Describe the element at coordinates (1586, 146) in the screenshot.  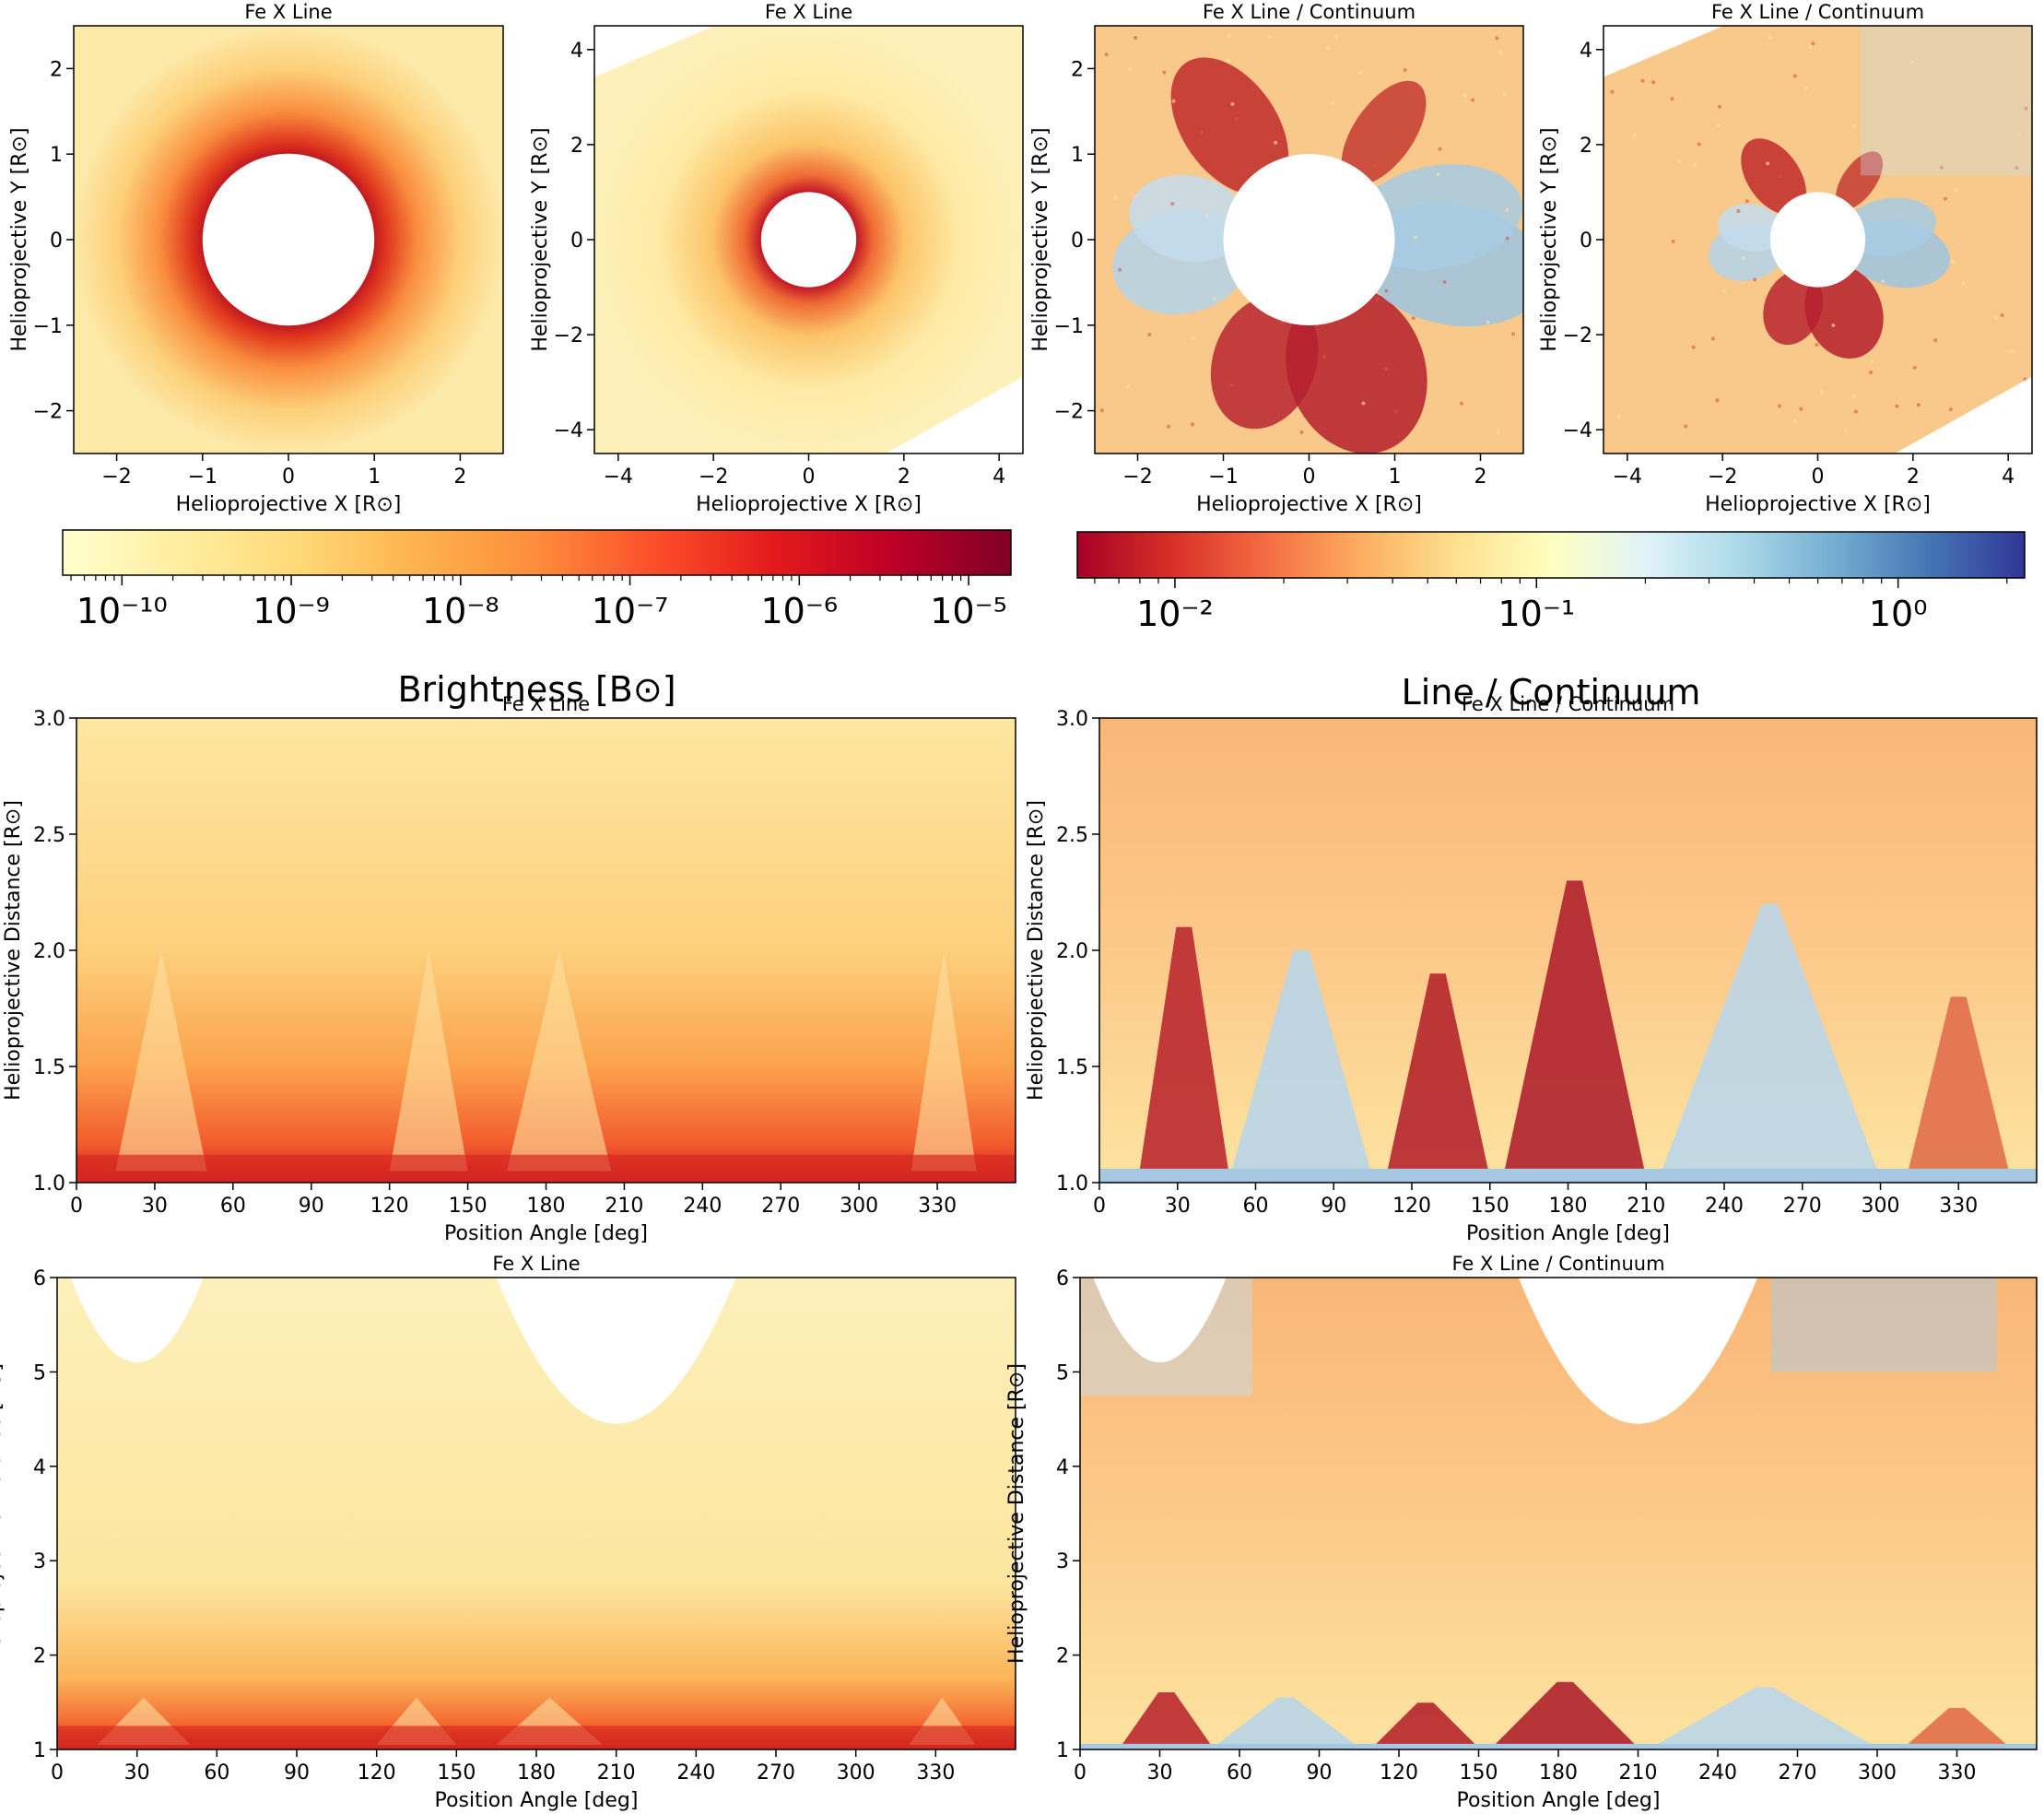
I see `y-tick-label: 2` at that location.